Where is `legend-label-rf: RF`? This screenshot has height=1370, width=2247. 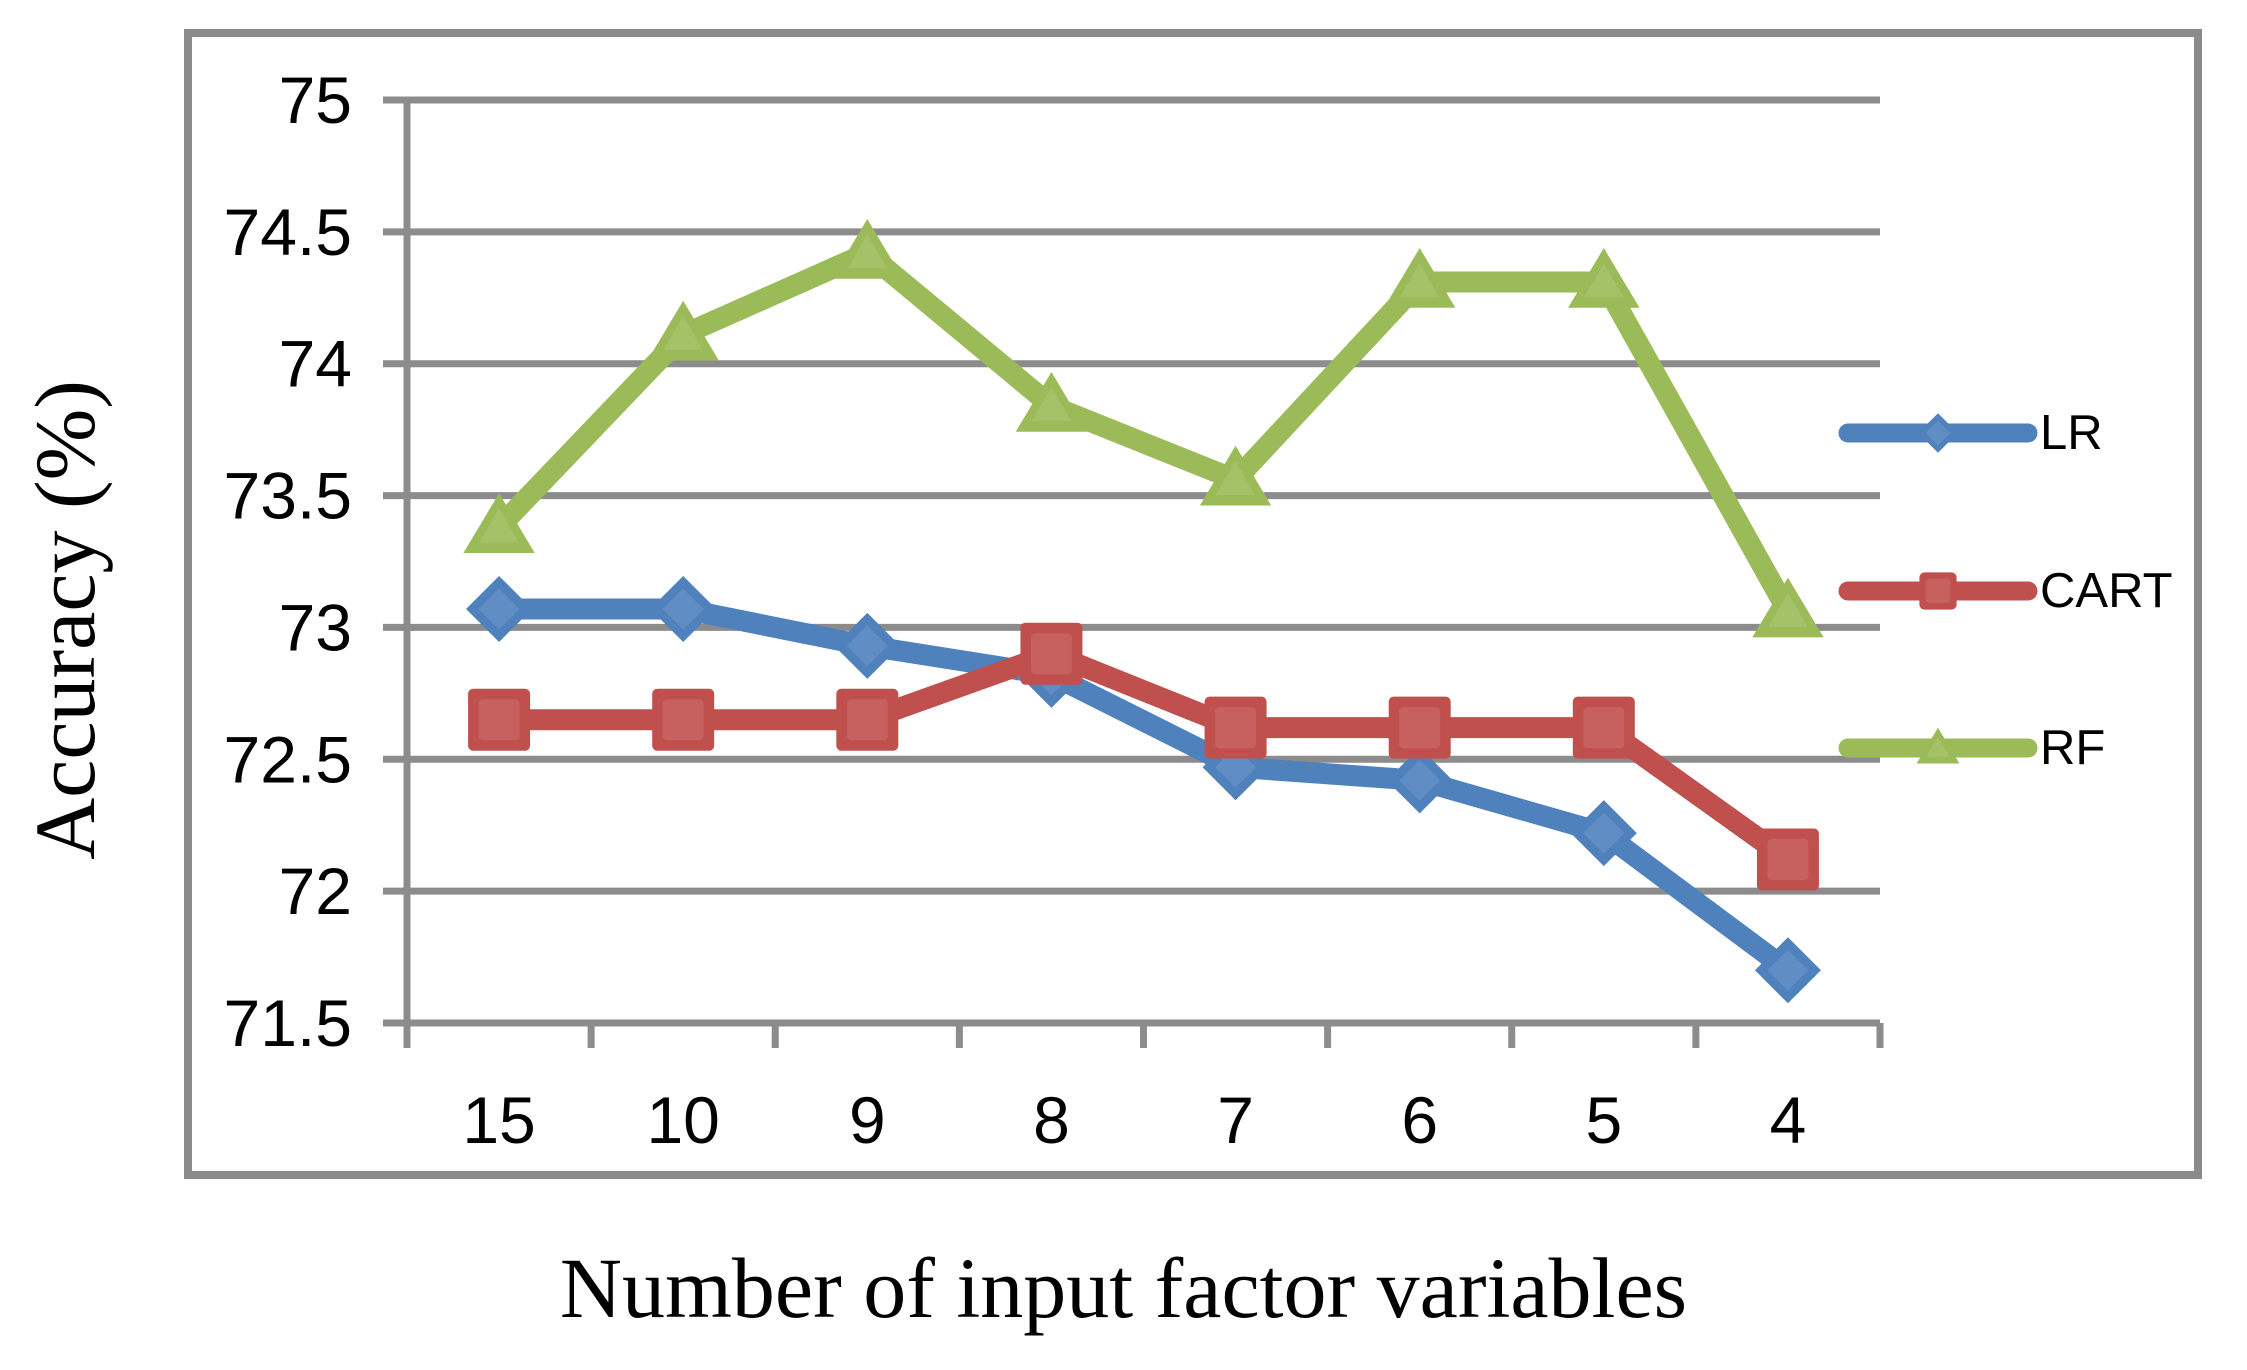
legend-label-rf: RF is located at coordinates (2073, 748).